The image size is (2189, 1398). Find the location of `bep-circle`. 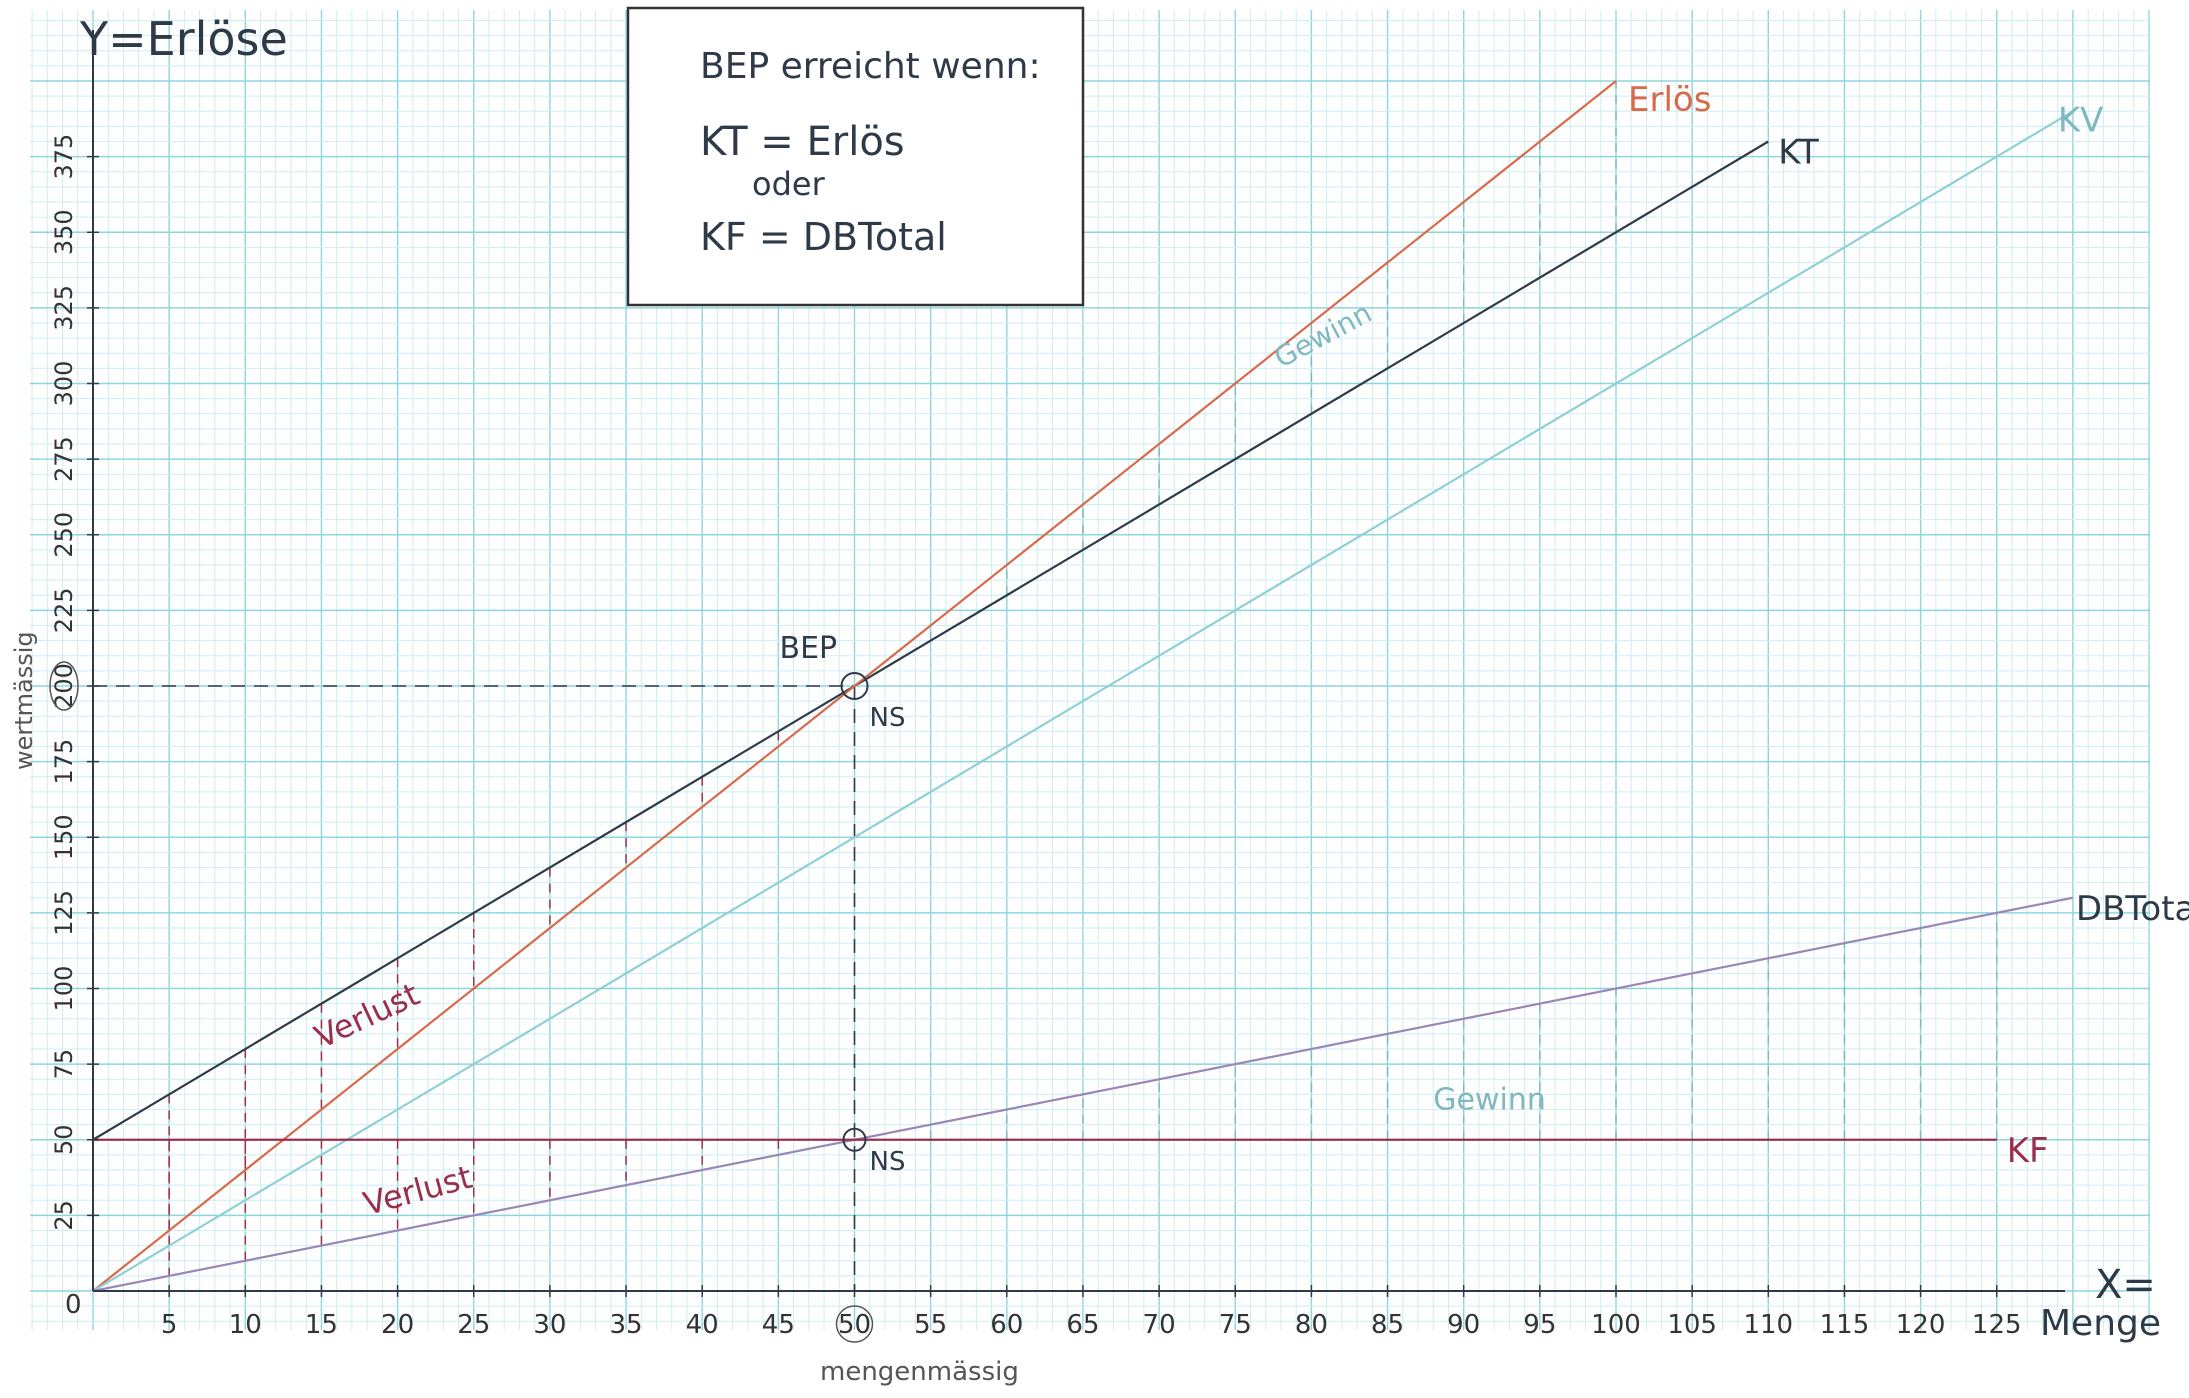

bep-circle is located at coordinates (854, 686).